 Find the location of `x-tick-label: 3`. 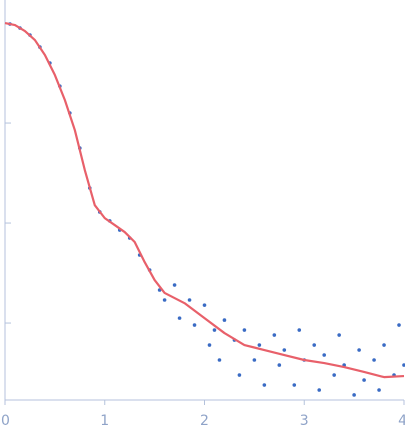

x-tick-label: 3 is located at coordinates (304, 421).